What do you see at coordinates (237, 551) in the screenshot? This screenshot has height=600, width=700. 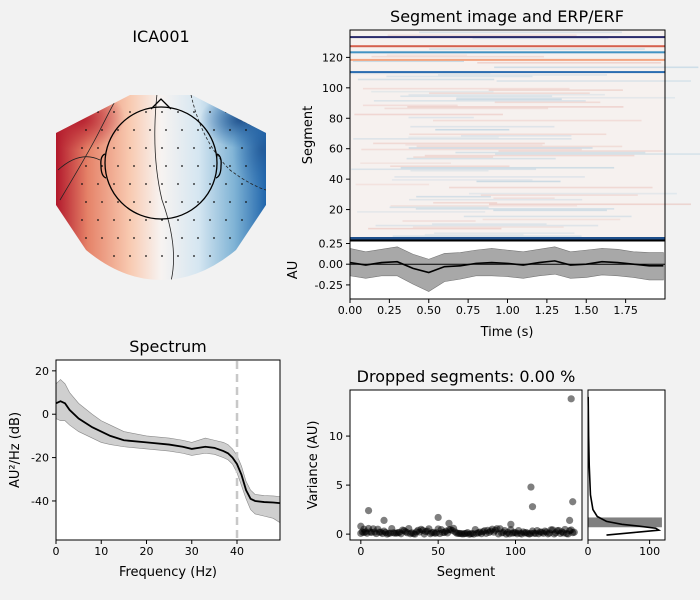 I see `x-tick-label: 40` at bounding box center [237, 551].